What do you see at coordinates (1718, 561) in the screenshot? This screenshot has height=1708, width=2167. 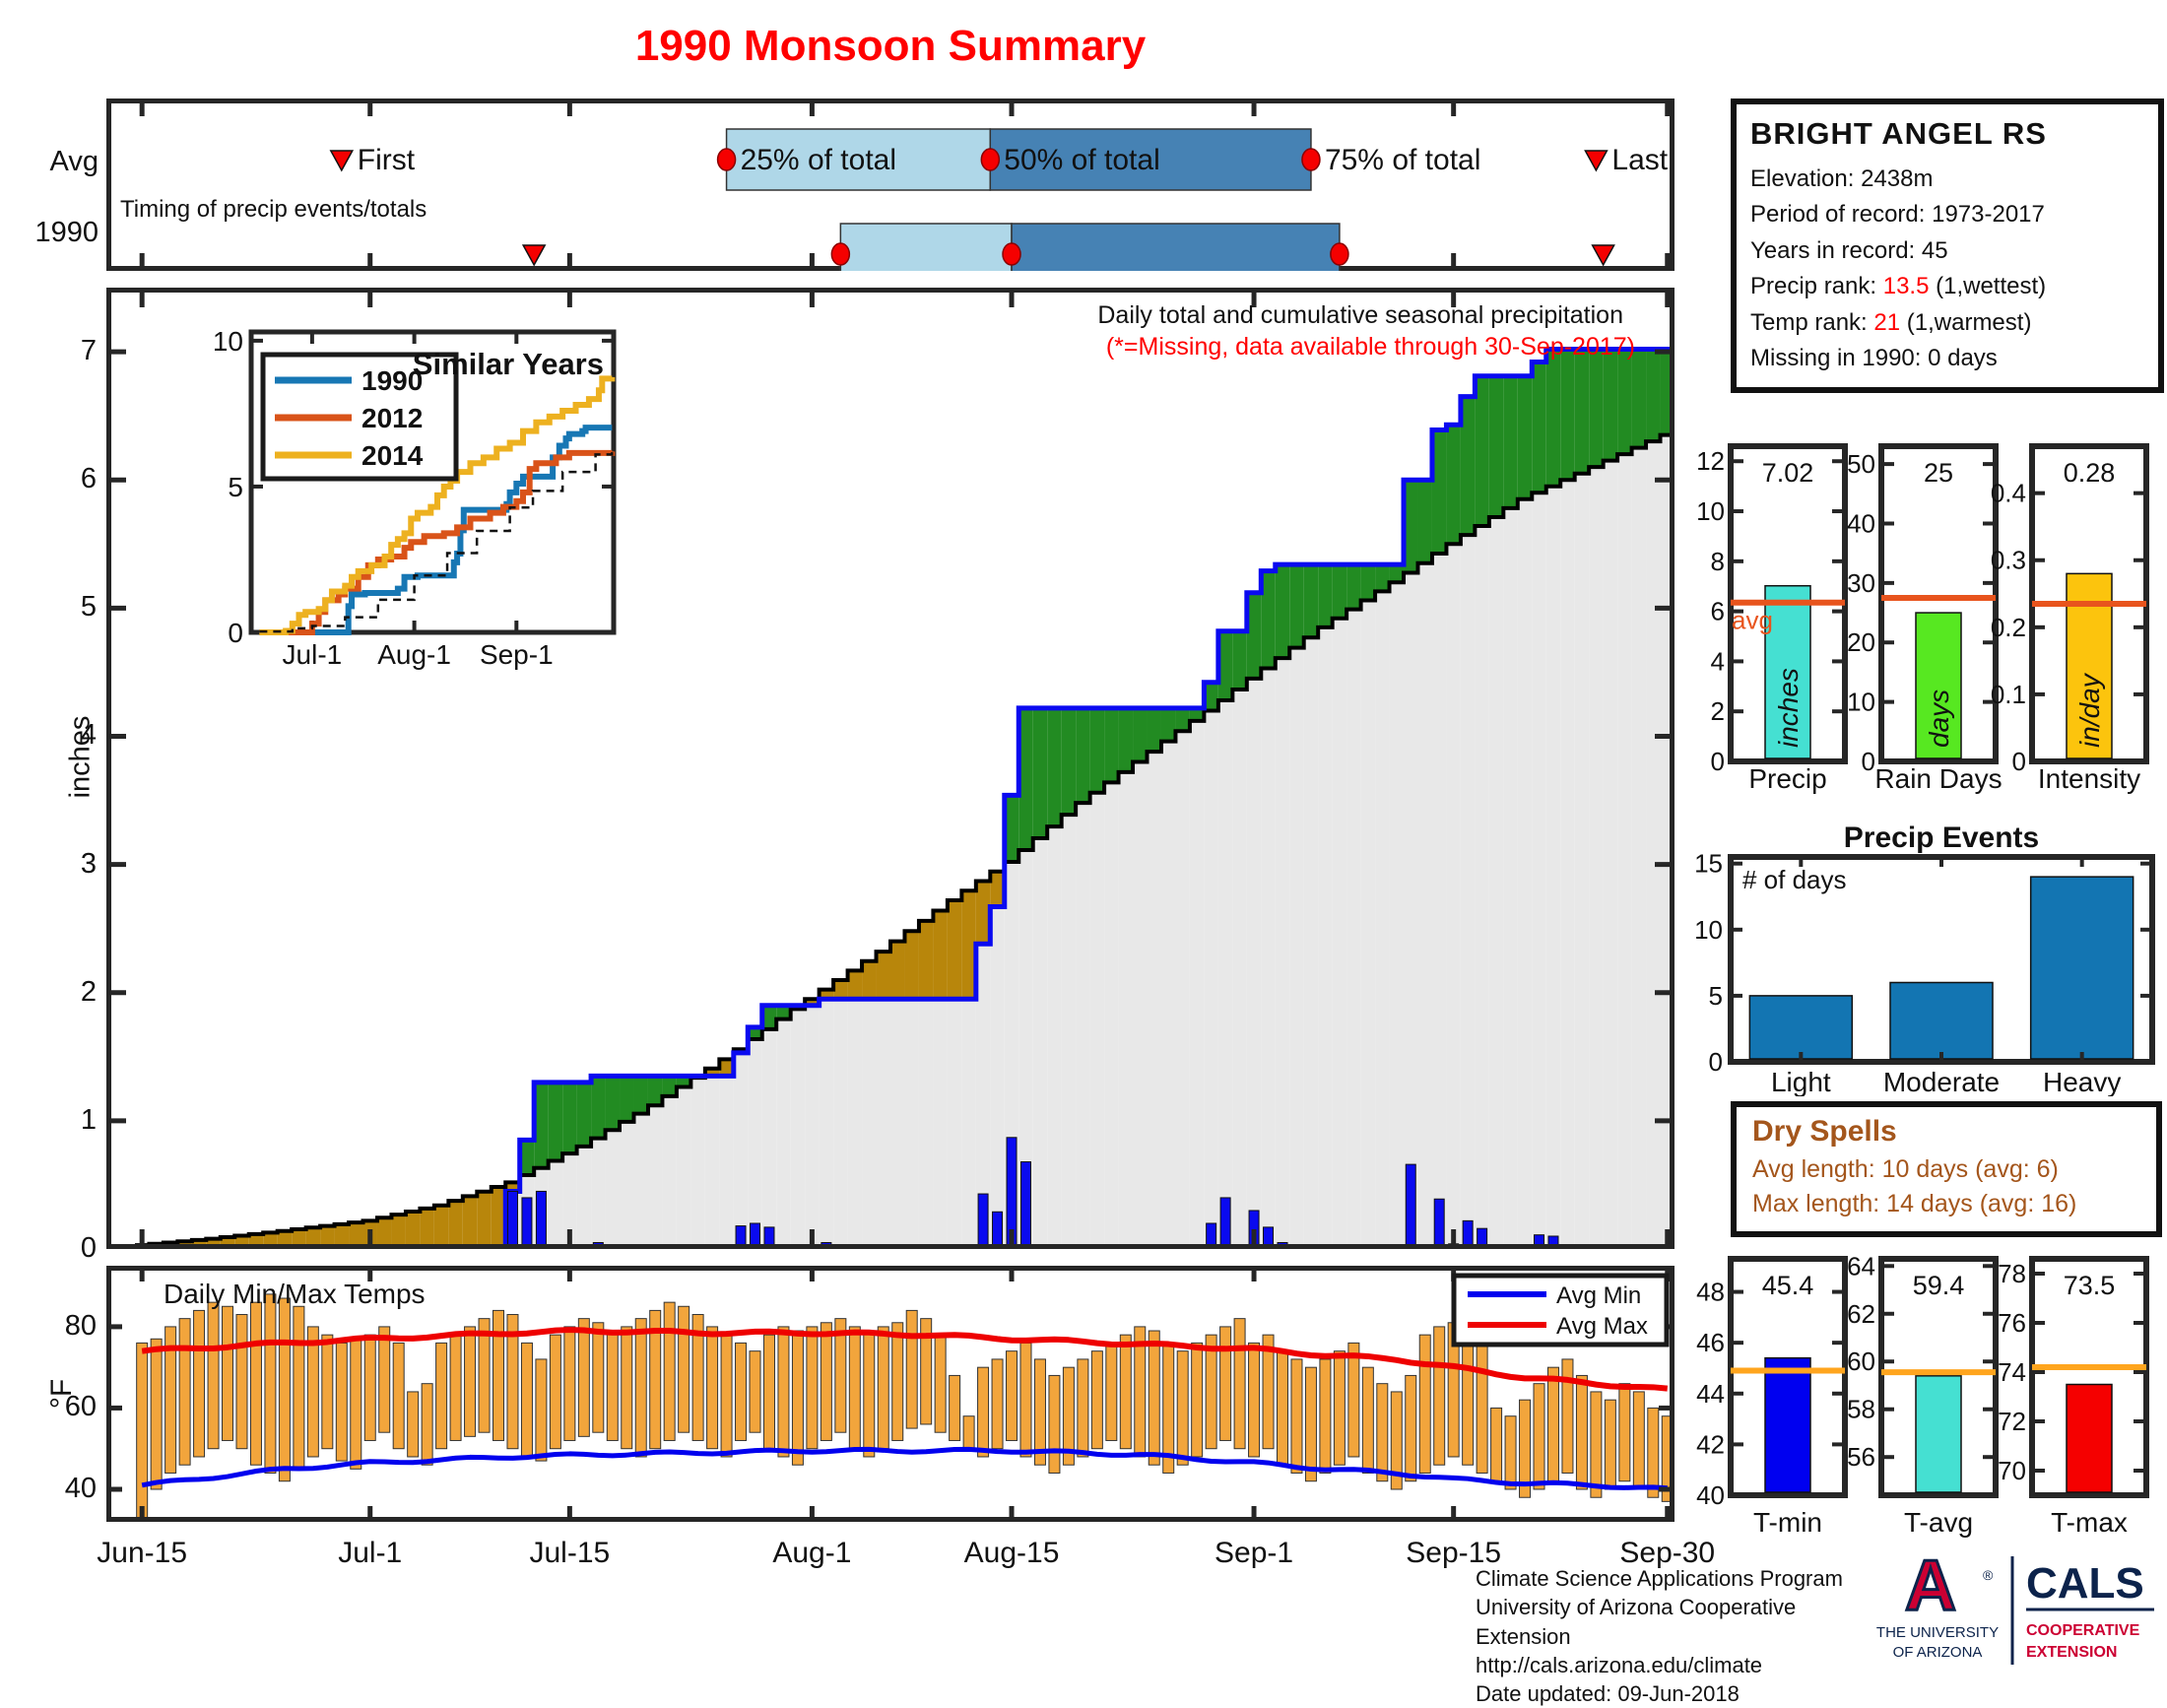 I see `mini-ytick: 8` at bounding box center [1718, 561].